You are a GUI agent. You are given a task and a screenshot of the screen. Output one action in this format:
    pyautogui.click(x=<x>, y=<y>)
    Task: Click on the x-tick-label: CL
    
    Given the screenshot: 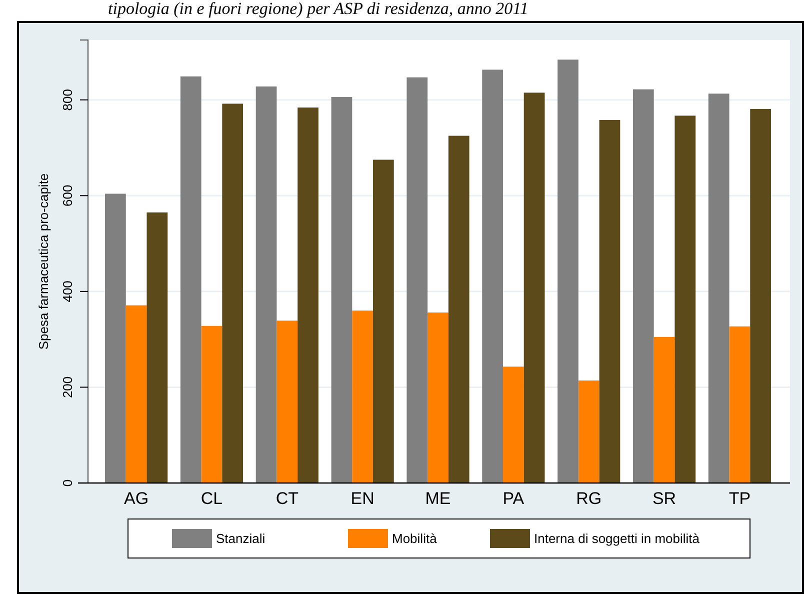 What is the action you would take?
    pyautogui.click(x=211, y=498)
    